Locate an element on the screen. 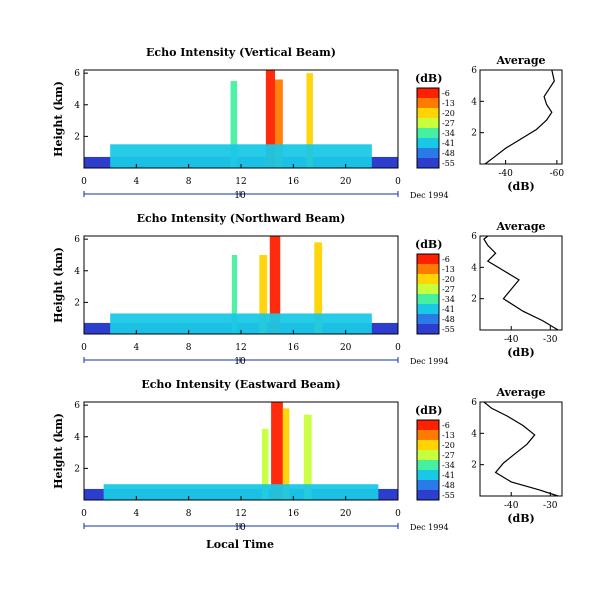 This screenshot has width=611, height=598. x-tick-label: 12 is located at coordinates (240, 182).